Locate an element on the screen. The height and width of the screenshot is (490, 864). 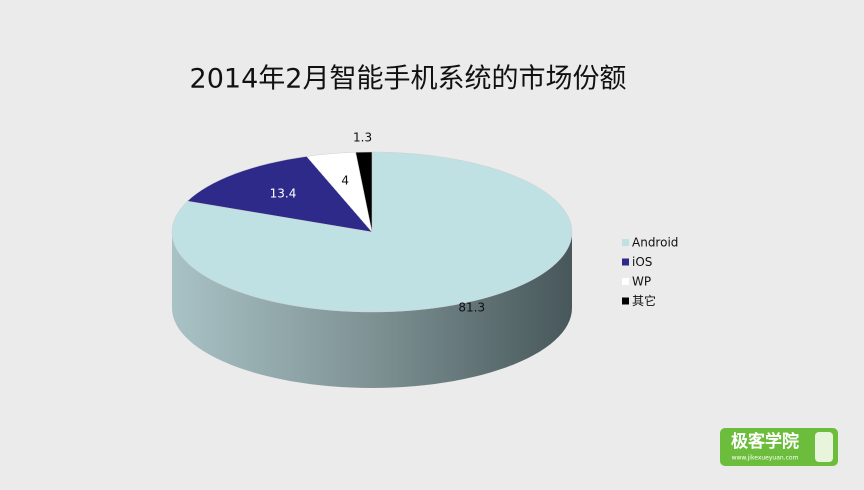
slice-side is located at coordinates (372, 310).